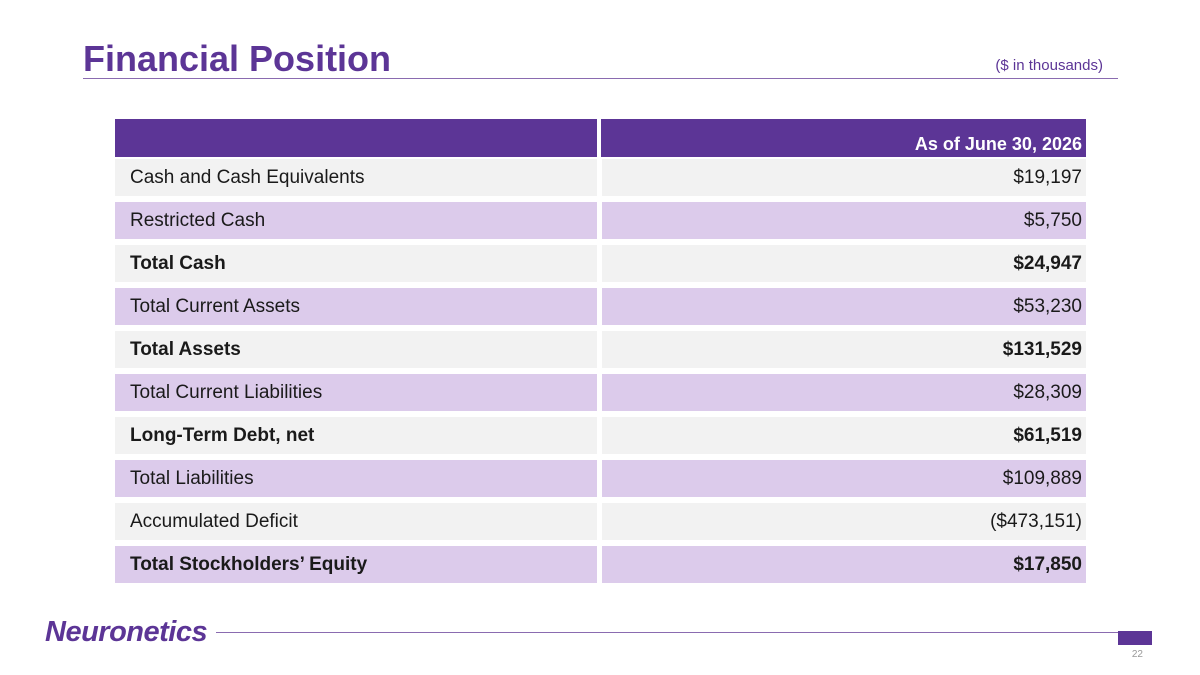  What do you see at coordinates (844, 220) in the screenshot?
I see `row-value: $5,750` at bounding box center [844, 220].